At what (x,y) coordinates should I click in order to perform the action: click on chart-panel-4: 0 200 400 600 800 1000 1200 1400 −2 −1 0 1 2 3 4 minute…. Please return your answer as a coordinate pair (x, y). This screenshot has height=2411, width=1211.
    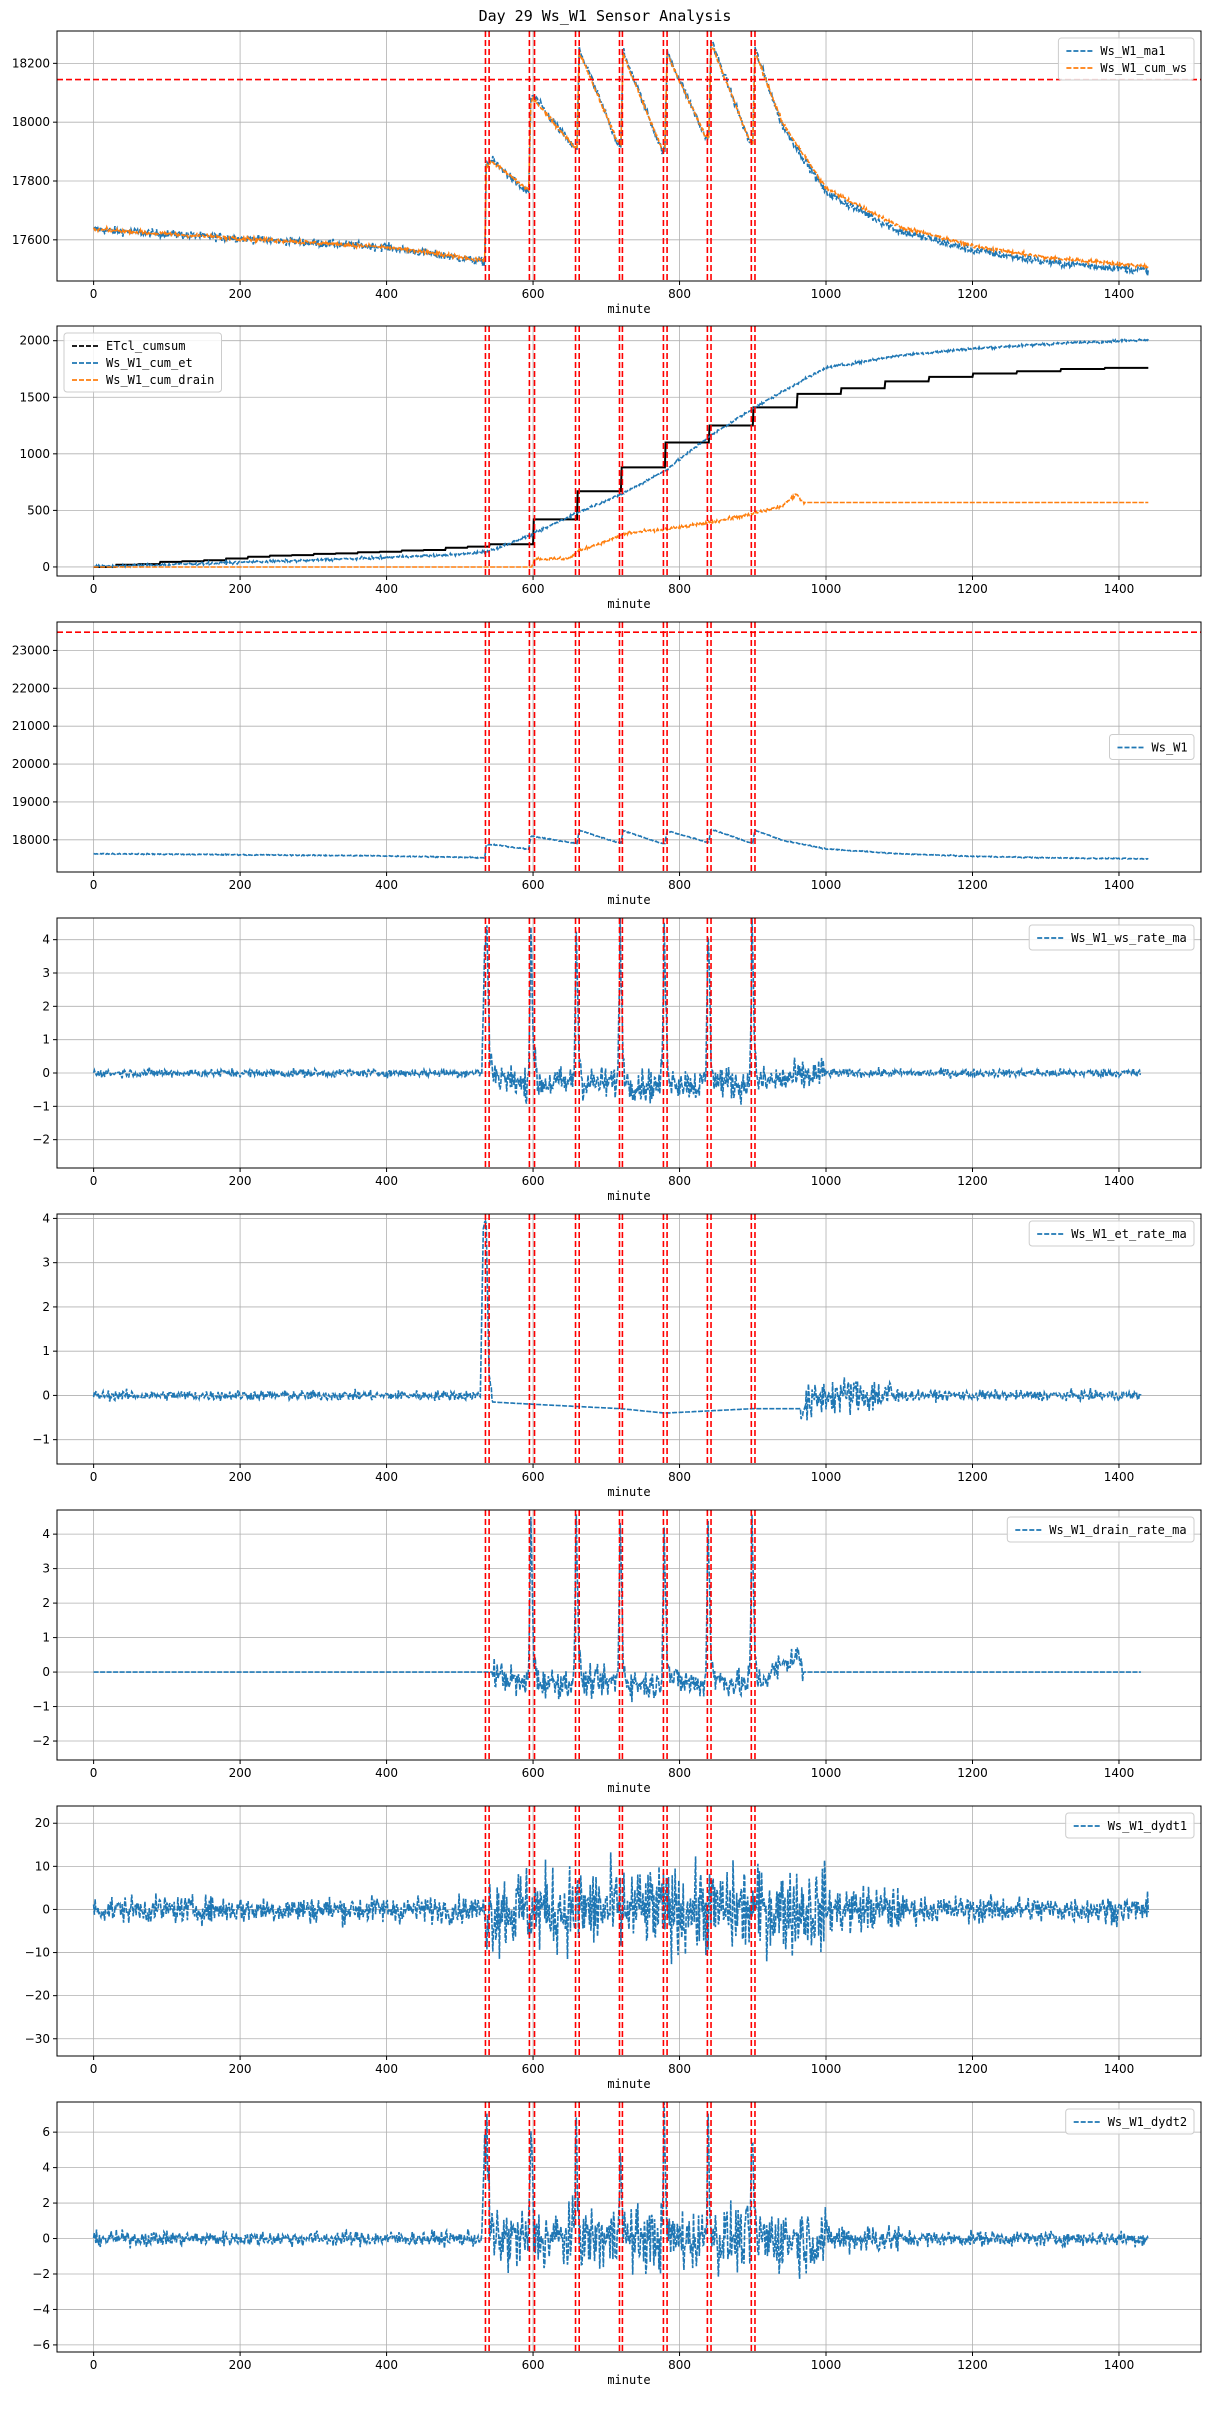
    Looking at the image, I should click on (617, 1060).